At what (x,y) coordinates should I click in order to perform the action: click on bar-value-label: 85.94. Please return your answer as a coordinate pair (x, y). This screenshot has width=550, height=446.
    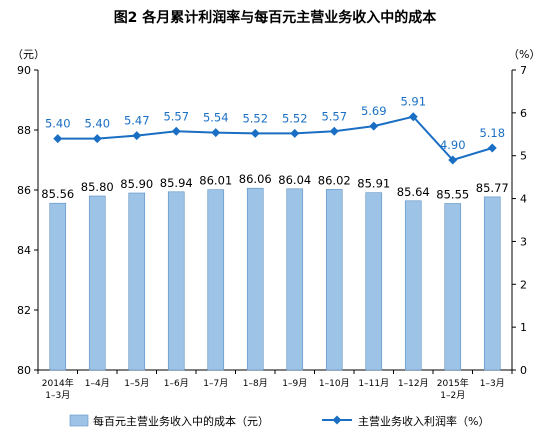
    Looking at the image, I should click on (176, 183).